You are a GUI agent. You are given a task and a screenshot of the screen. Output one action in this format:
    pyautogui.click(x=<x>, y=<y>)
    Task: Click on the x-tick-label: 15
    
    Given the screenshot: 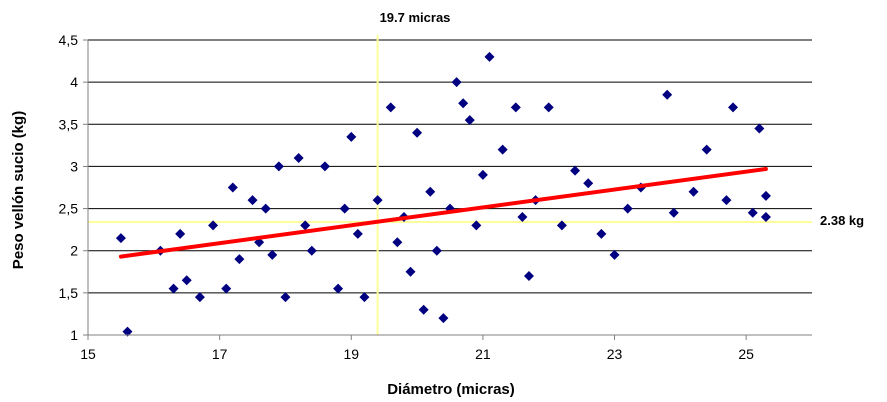 What is the action you would take?
    pyautogui.click(x=88, y=354)
    